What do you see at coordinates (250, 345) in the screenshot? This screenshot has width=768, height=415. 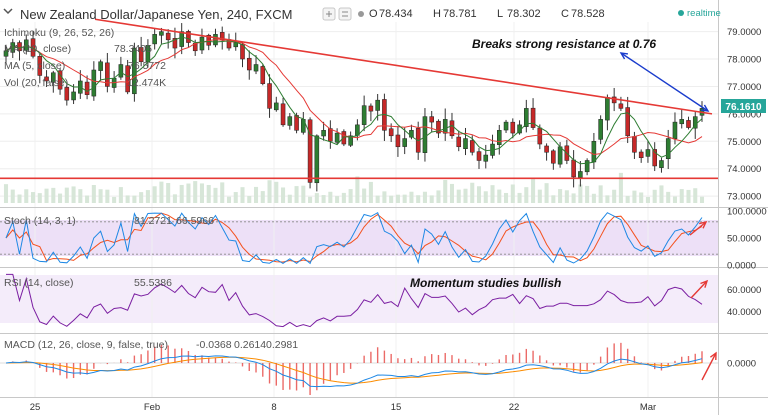 I see `macd-value: 0.2614` at bounding box center [250, 345].